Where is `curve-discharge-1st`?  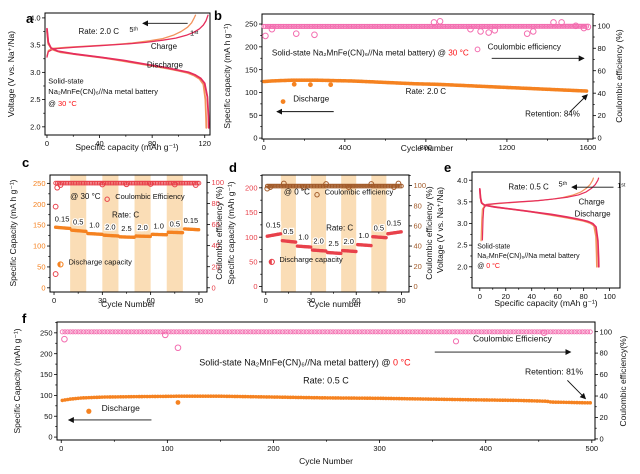
curve-discharge-1st is located at coordinates (128, 78).